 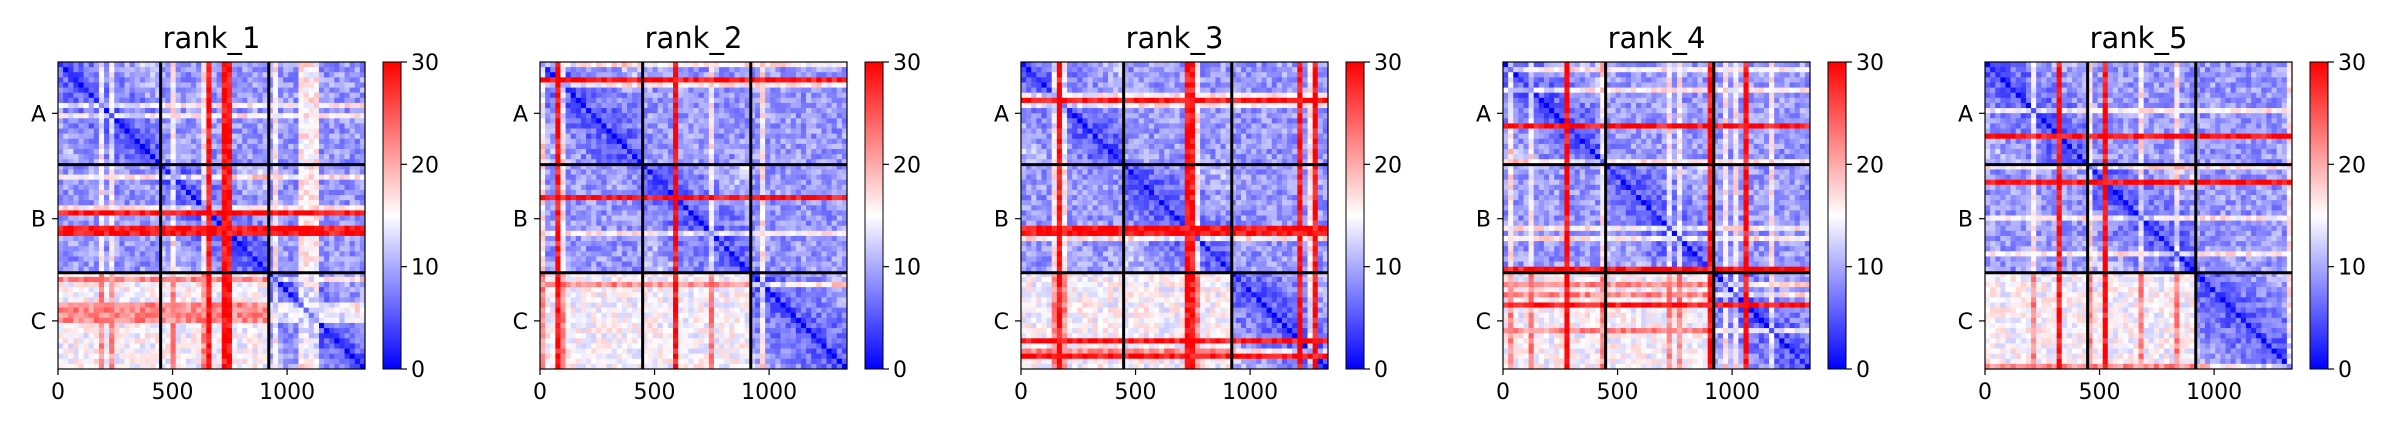 I want to click on heatmap-panel-4: rank_4 0 500 1000 A B C 0 10 20 30, so click(x=1680, y=213).